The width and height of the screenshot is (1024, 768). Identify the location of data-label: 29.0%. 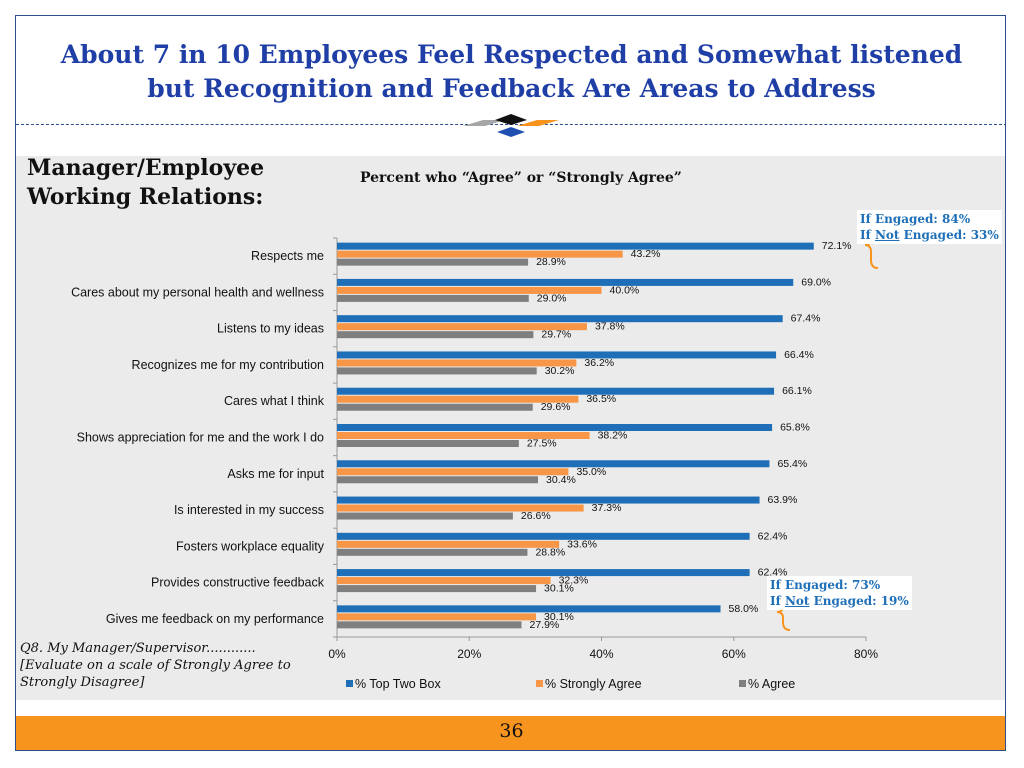
(552, 298).